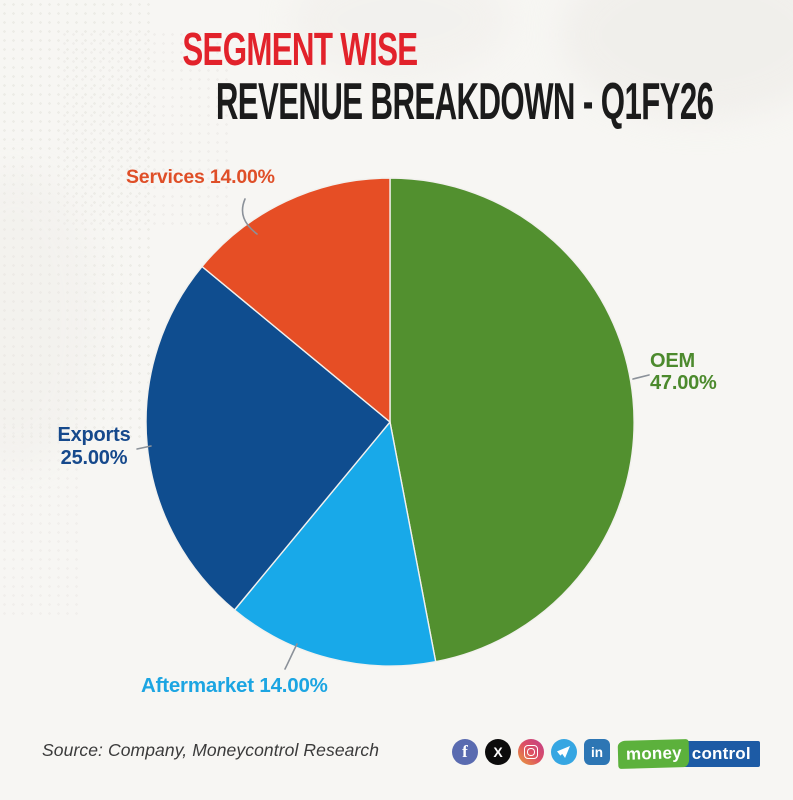 The height and width of the screenshot is (800, 793). Describe the element at coordinates (719, 754) in the screenshot. I see `moneycontrol-logo-blue: control` at that location.